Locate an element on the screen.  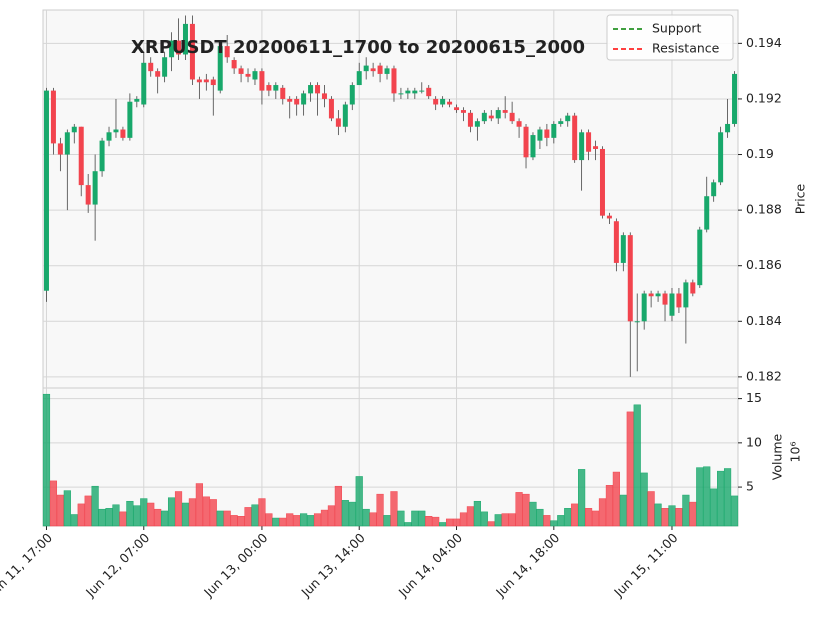
x-tick-label: Jun 14, 18:00 is located at coordinates (527, 565).